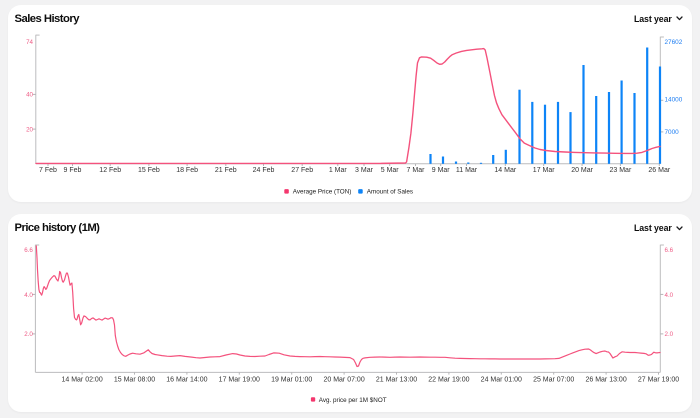 The height and width of the screenshot is (418, 700). What do you see at coordinates (322, 192) in the screenshot?
I see `svg-text: Average Price (TON)` at bounding box center [322, 192].